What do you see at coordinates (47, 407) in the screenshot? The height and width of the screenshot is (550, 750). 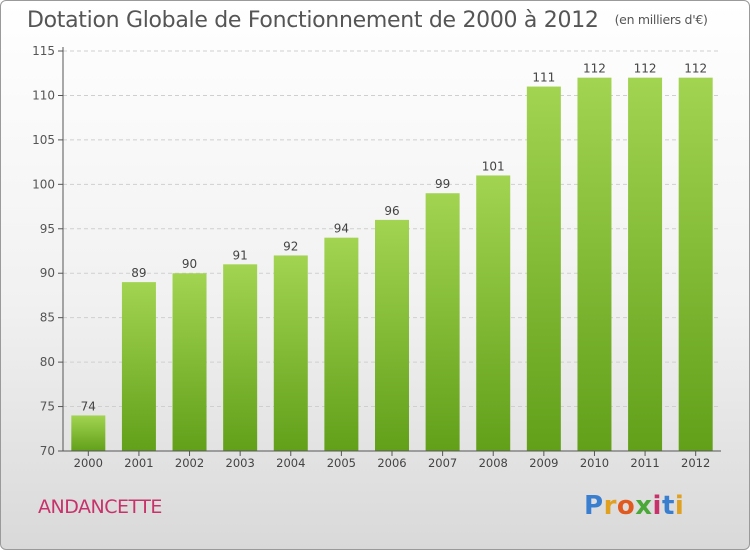 I see `y-tick-label: 75` at bounding box center [47, 407].